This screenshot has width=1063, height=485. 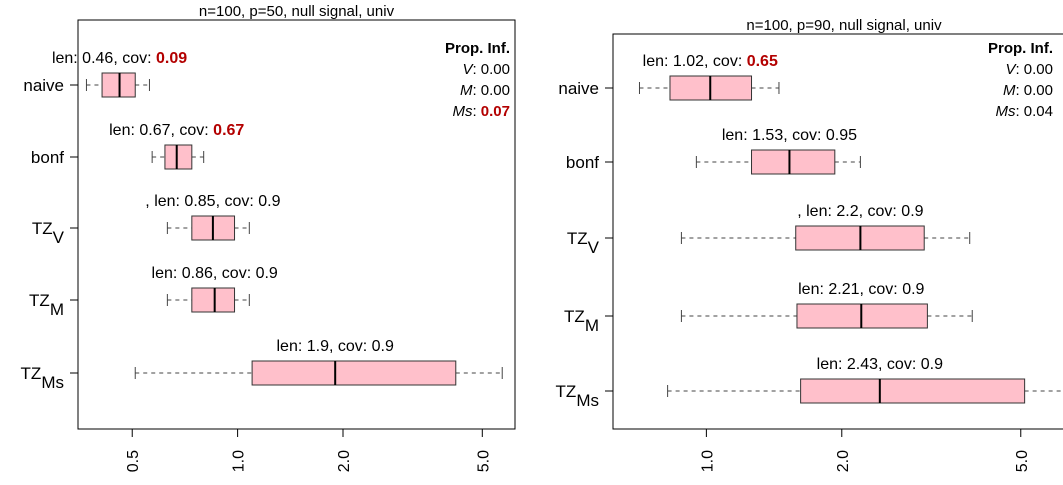 What do you see at coordinates (59, 237) in the screenshot?
I see `row-label-sub: V` at bounding box center [59, 237].